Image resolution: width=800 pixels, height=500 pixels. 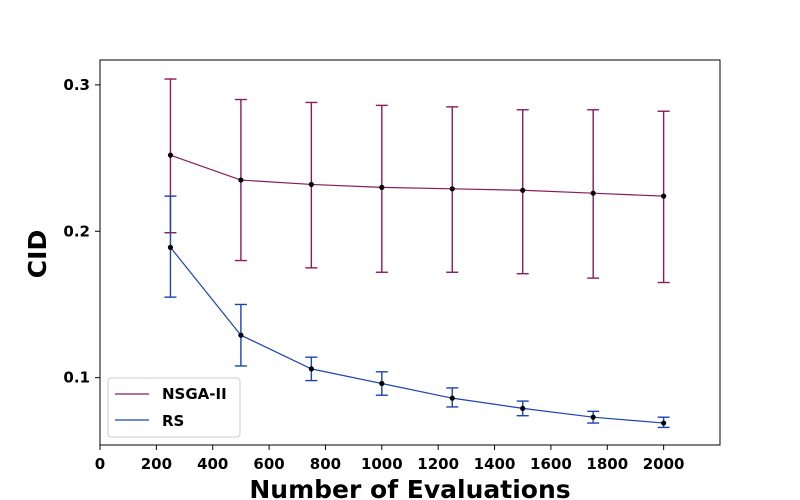 I want to click on legend: NSGA-II RS, so click(x=174, y=407).